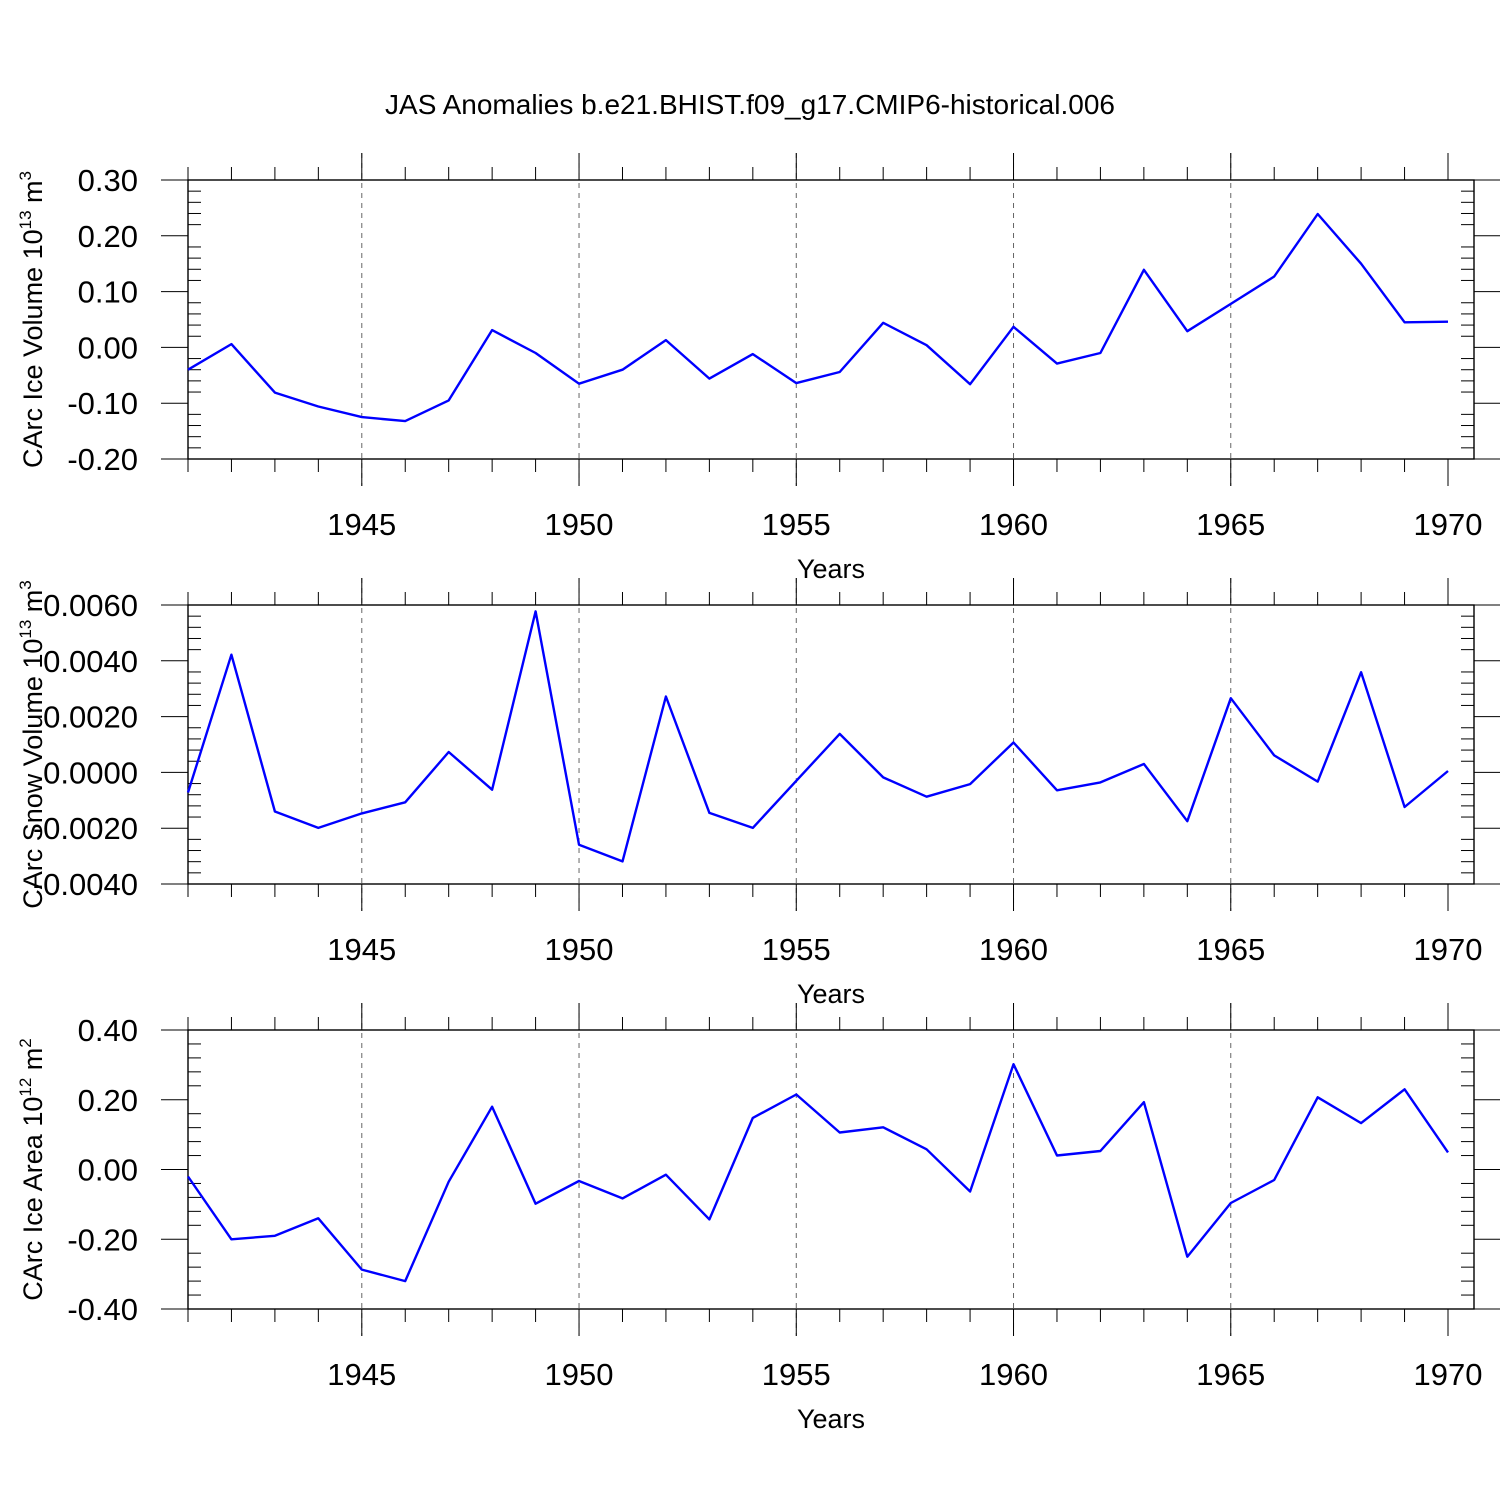 The image size is (1500, 1500). I want to click on y-tick-label: 0.0020, so click(90, 717).